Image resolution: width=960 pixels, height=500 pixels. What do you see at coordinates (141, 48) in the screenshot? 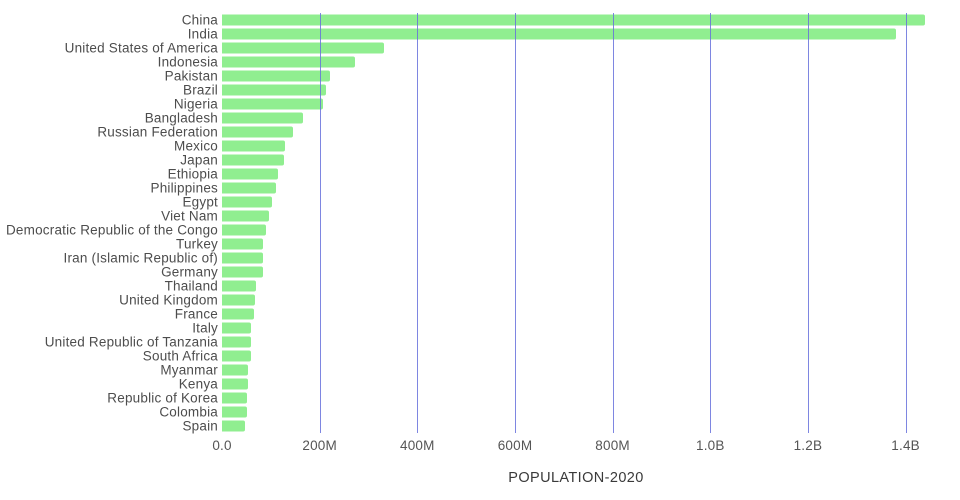
I see `category-label: United States of America` at bounding box center [141, 48].